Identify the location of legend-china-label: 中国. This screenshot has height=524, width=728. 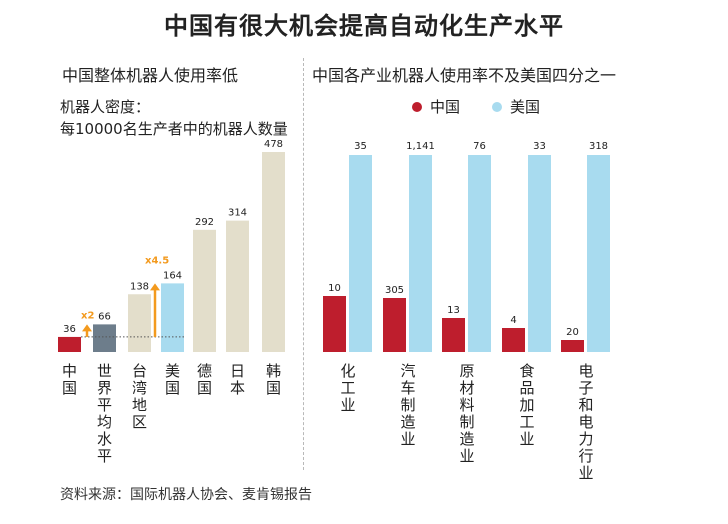
(445, 107).